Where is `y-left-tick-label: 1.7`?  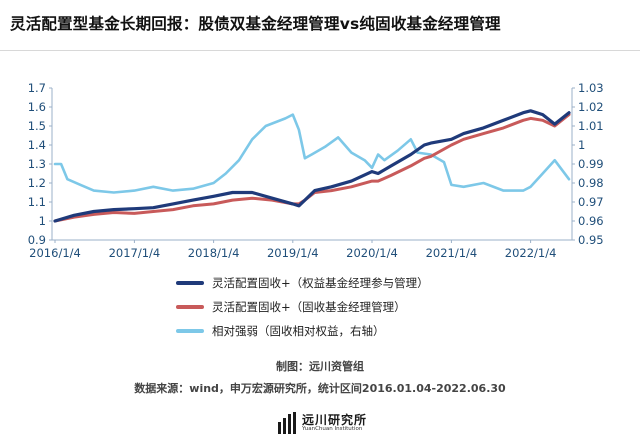
y-left-tick-label: 1.7 is located at coordinates (37, 88).